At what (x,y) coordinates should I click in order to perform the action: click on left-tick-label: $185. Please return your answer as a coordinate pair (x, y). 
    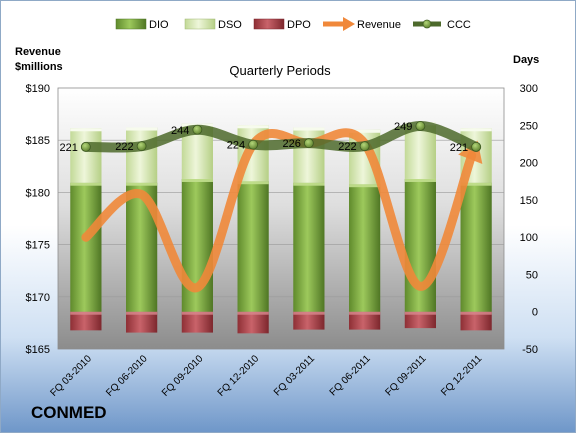
    Looking at the image, I should click on (38, 141).